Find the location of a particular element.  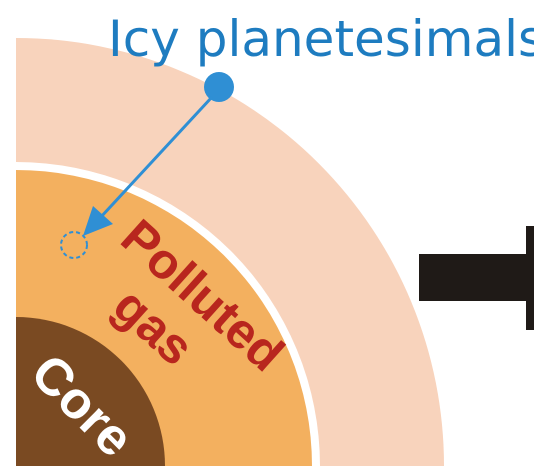

planetesimal-trajectory-line is located at coordinates (156, 157).